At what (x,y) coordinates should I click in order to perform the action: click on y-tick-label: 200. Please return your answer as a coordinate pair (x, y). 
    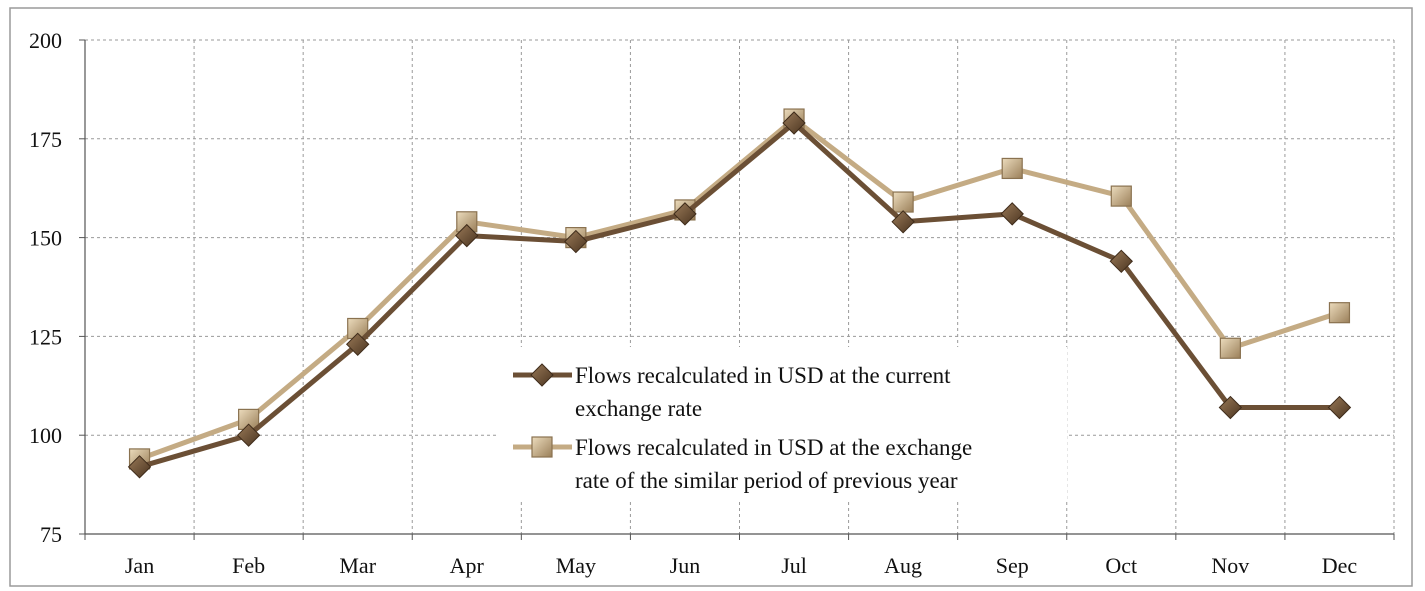
    Looking at the image, I should click on (45, 40).